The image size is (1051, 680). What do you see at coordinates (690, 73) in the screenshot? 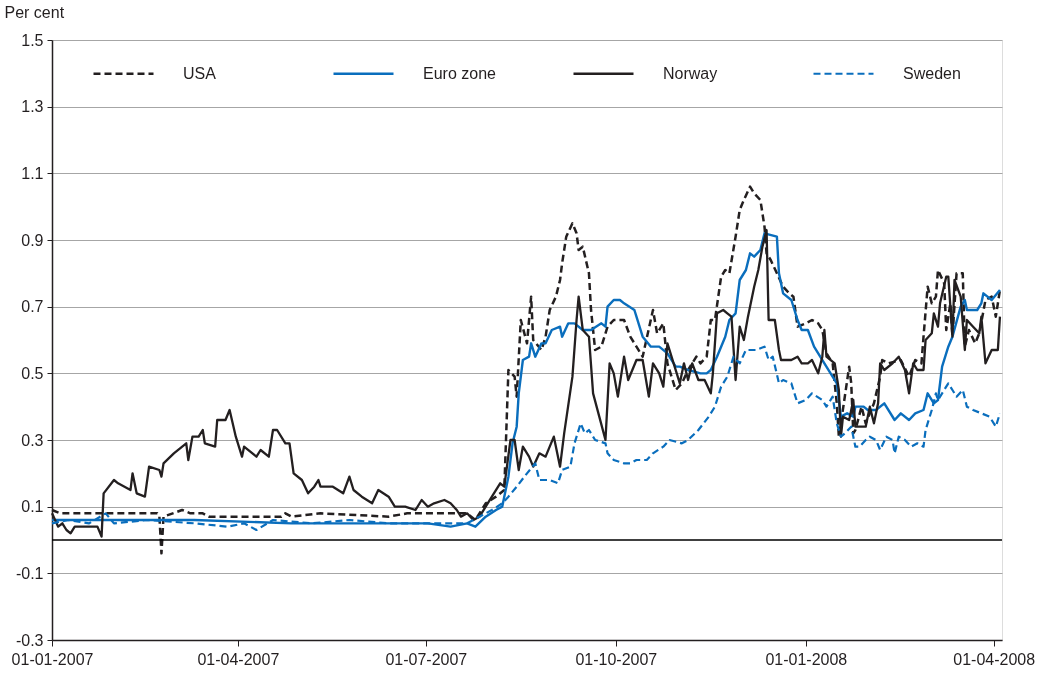
I see `legend-label: Norway` at bounding box center [690, 73].